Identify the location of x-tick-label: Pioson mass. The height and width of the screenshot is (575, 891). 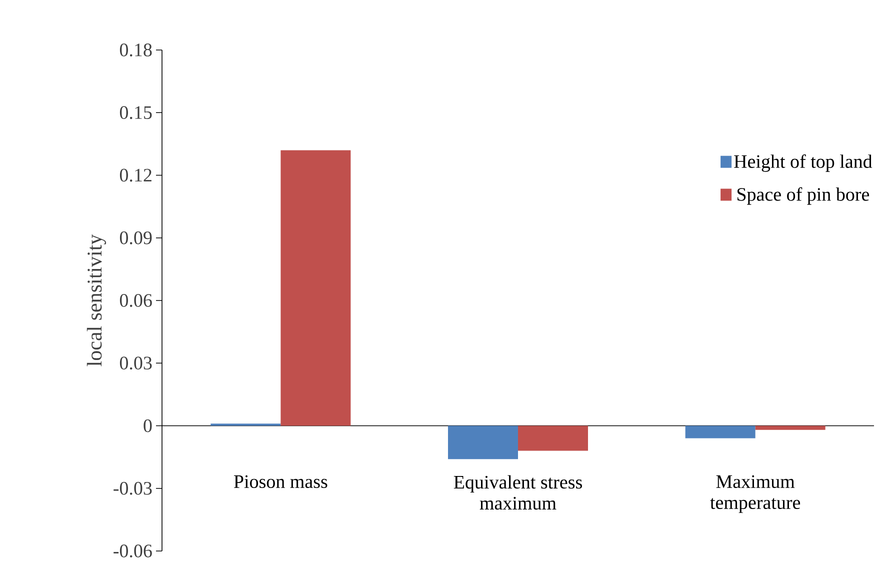
(281, 481).